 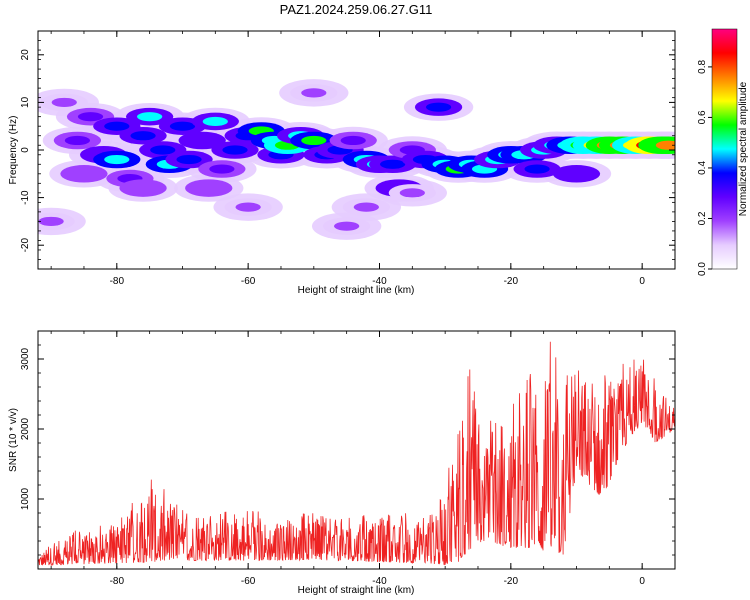 What do you see at coordinates (379, 581) in the screenshot?
I see `snr-x-tick-label: -40` at bounding box center [379, 581].